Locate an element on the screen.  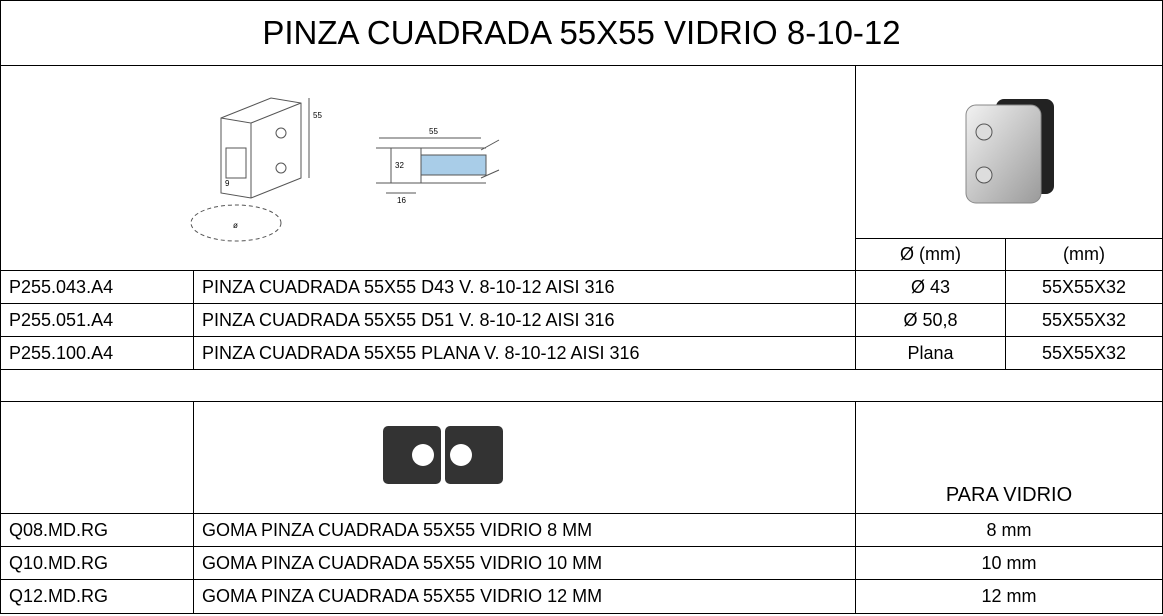
code: Q10.MD.RG is located at coordinates (97, 563).